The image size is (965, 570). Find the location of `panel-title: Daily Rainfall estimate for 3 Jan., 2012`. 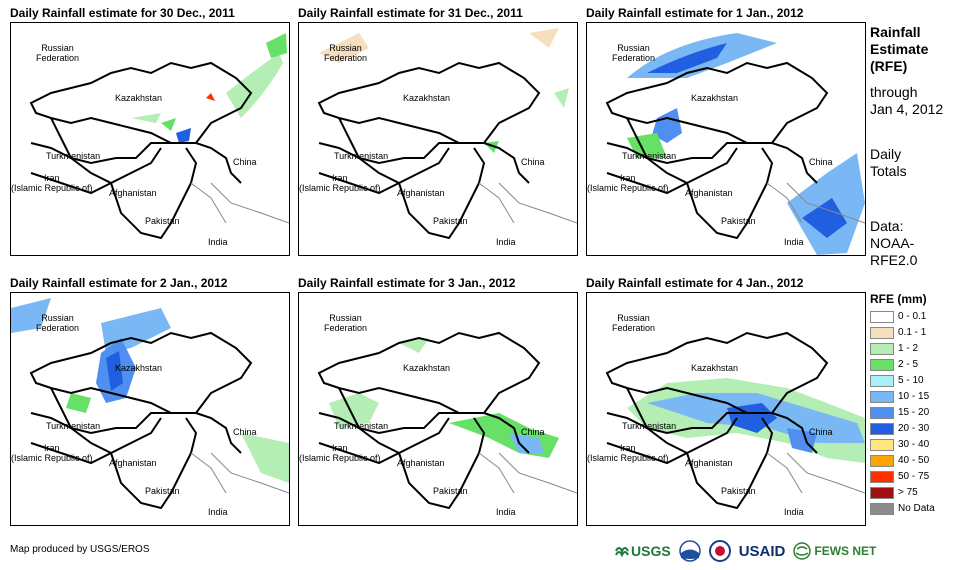

panel-title: Daily Rainfall estimate for 3 Jan., 2012 is located at coordinates (407, 283).